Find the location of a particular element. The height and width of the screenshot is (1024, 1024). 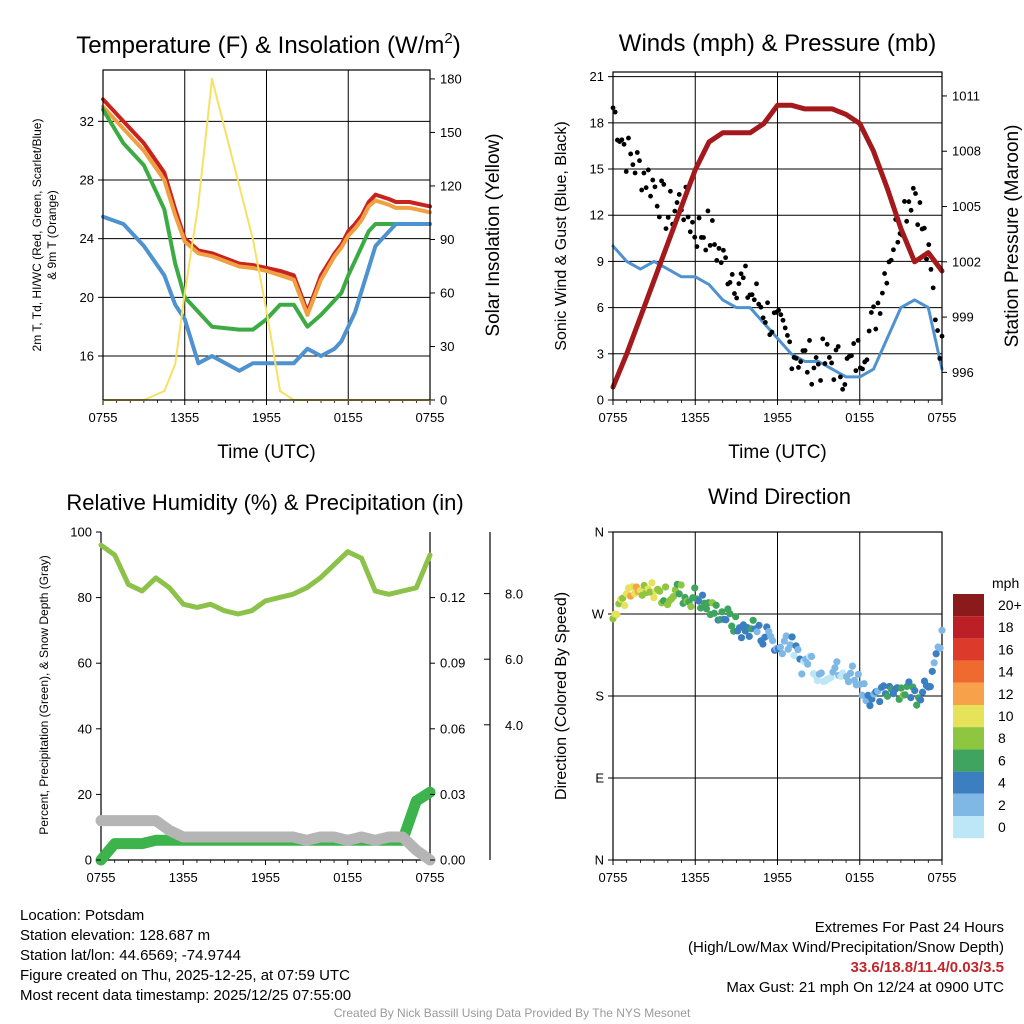

snow-tick-label: 8.0 is located at coordinates (514, 594).